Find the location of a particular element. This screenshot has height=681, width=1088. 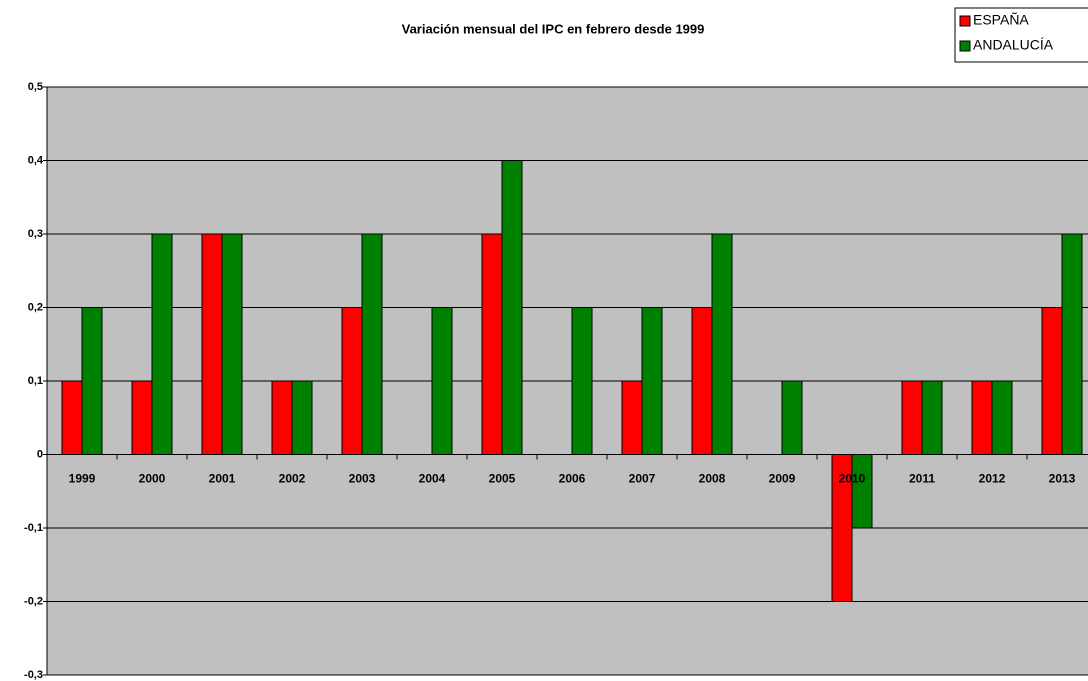

x-tick-label: 2011 is located at coordinates (922, 479).